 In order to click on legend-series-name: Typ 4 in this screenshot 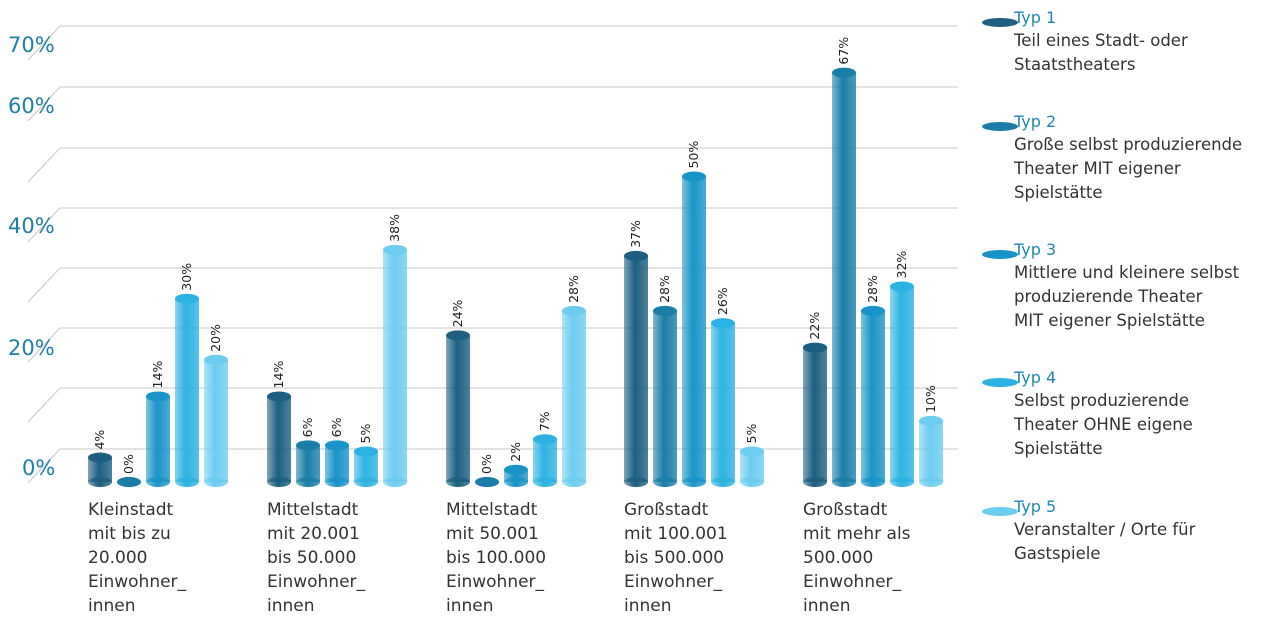, I will do `click(1035, 377)`.